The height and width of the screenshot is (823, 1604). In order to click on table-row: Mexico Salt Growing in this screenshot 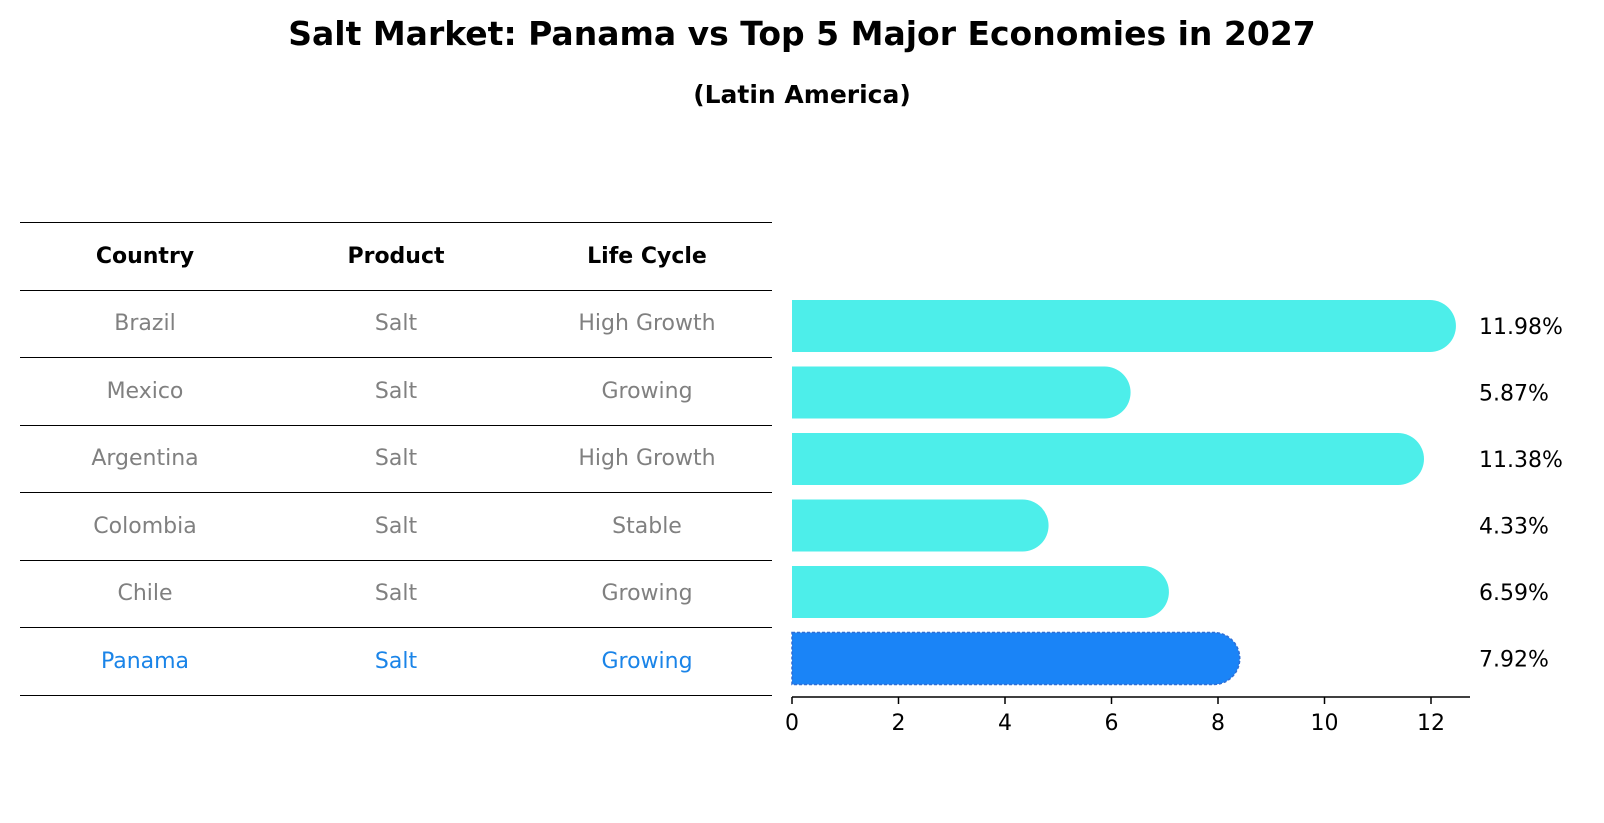, I will do `click(396, 391)`.